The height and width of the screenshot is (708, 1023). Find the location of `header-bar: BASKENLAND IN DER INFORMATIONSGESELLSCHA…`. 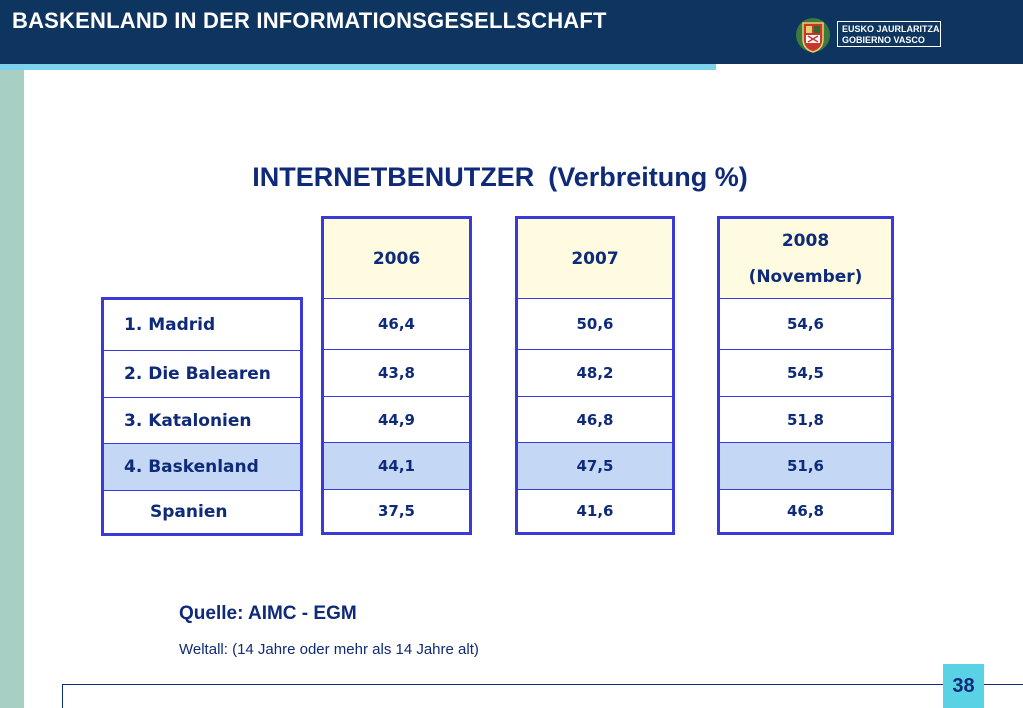

header-bar: BASKENLAND IN DER INFORMATIONSGESELLSCHA… is located at coordinates (511, 32).